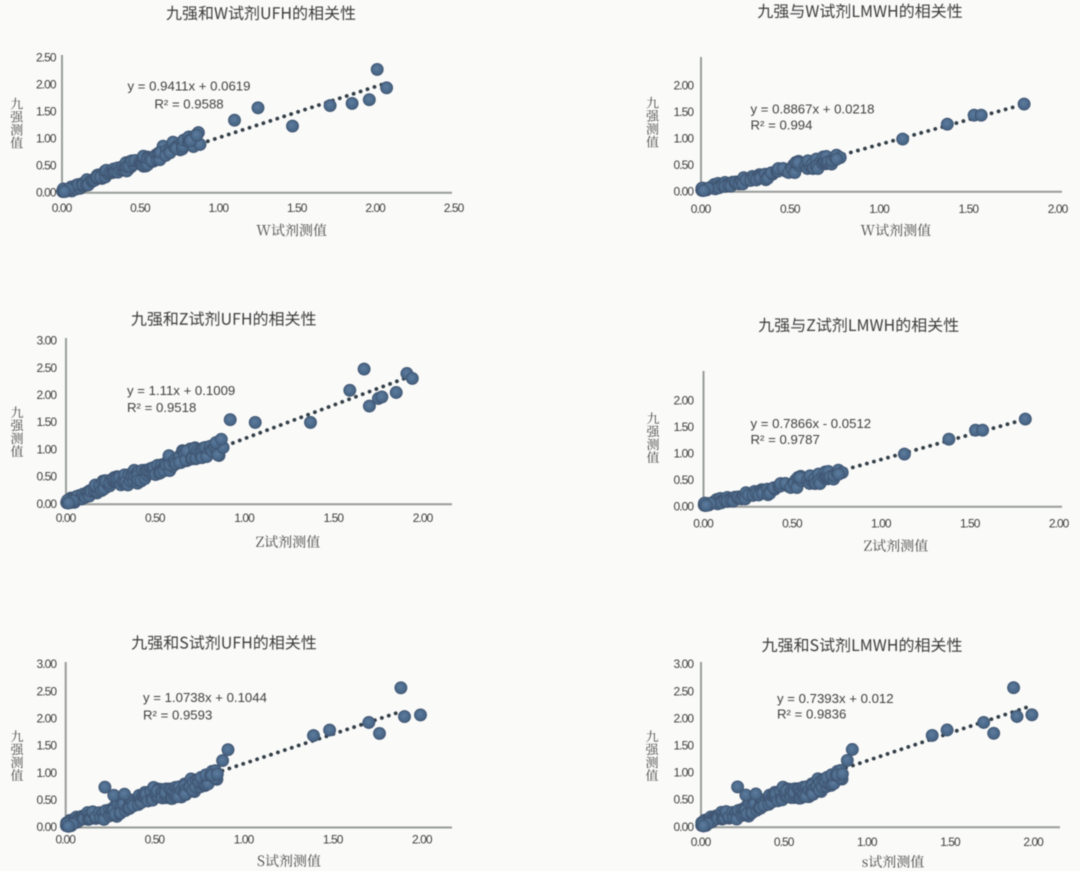 The image size is (1080, 871). What do you see at coordinates (177, 714) in the screenshot?
I see `svg-text: R² = 0.9593` at bounding box center [177, 714].